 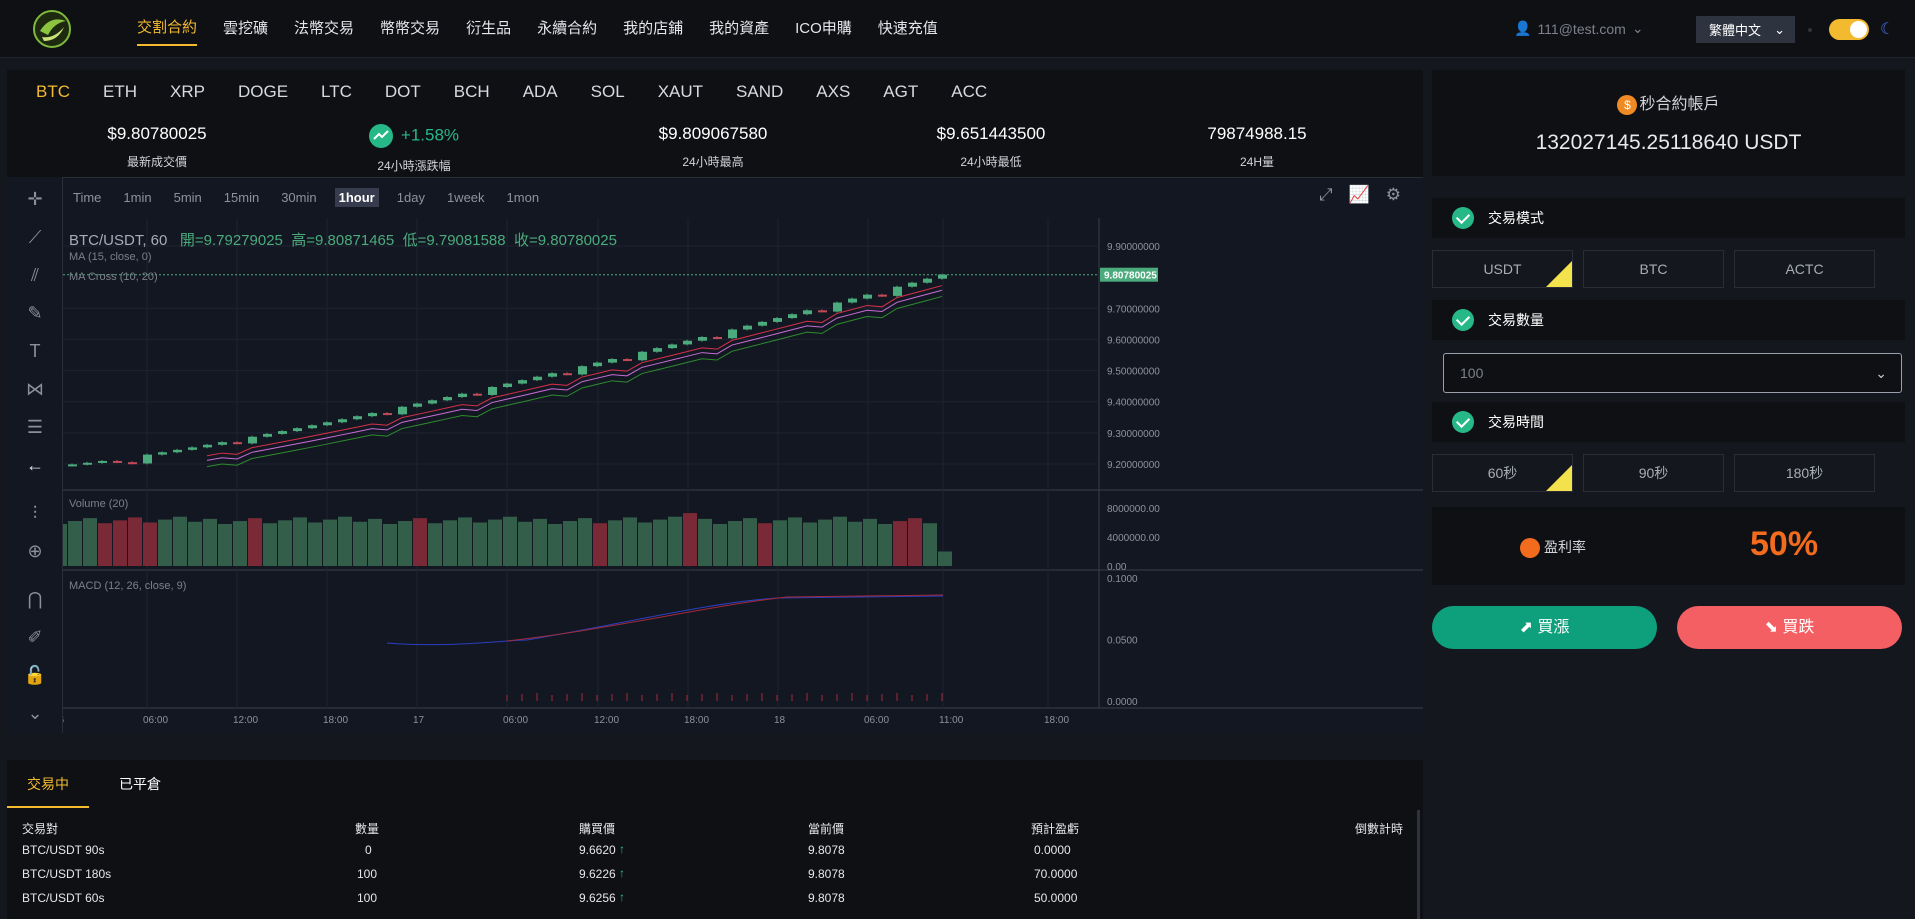 I want to click on qty-header: 交易數量, so click(x=1668, y=320).